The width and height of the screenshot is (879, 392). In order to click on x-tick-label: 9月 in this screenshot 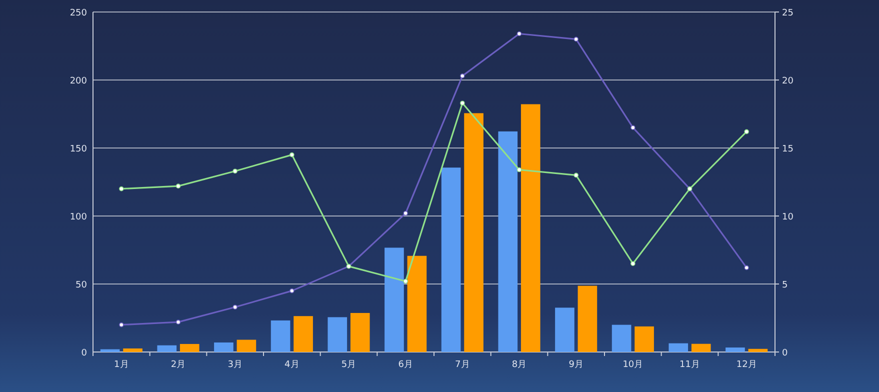, I will do `click(576, 365)`.